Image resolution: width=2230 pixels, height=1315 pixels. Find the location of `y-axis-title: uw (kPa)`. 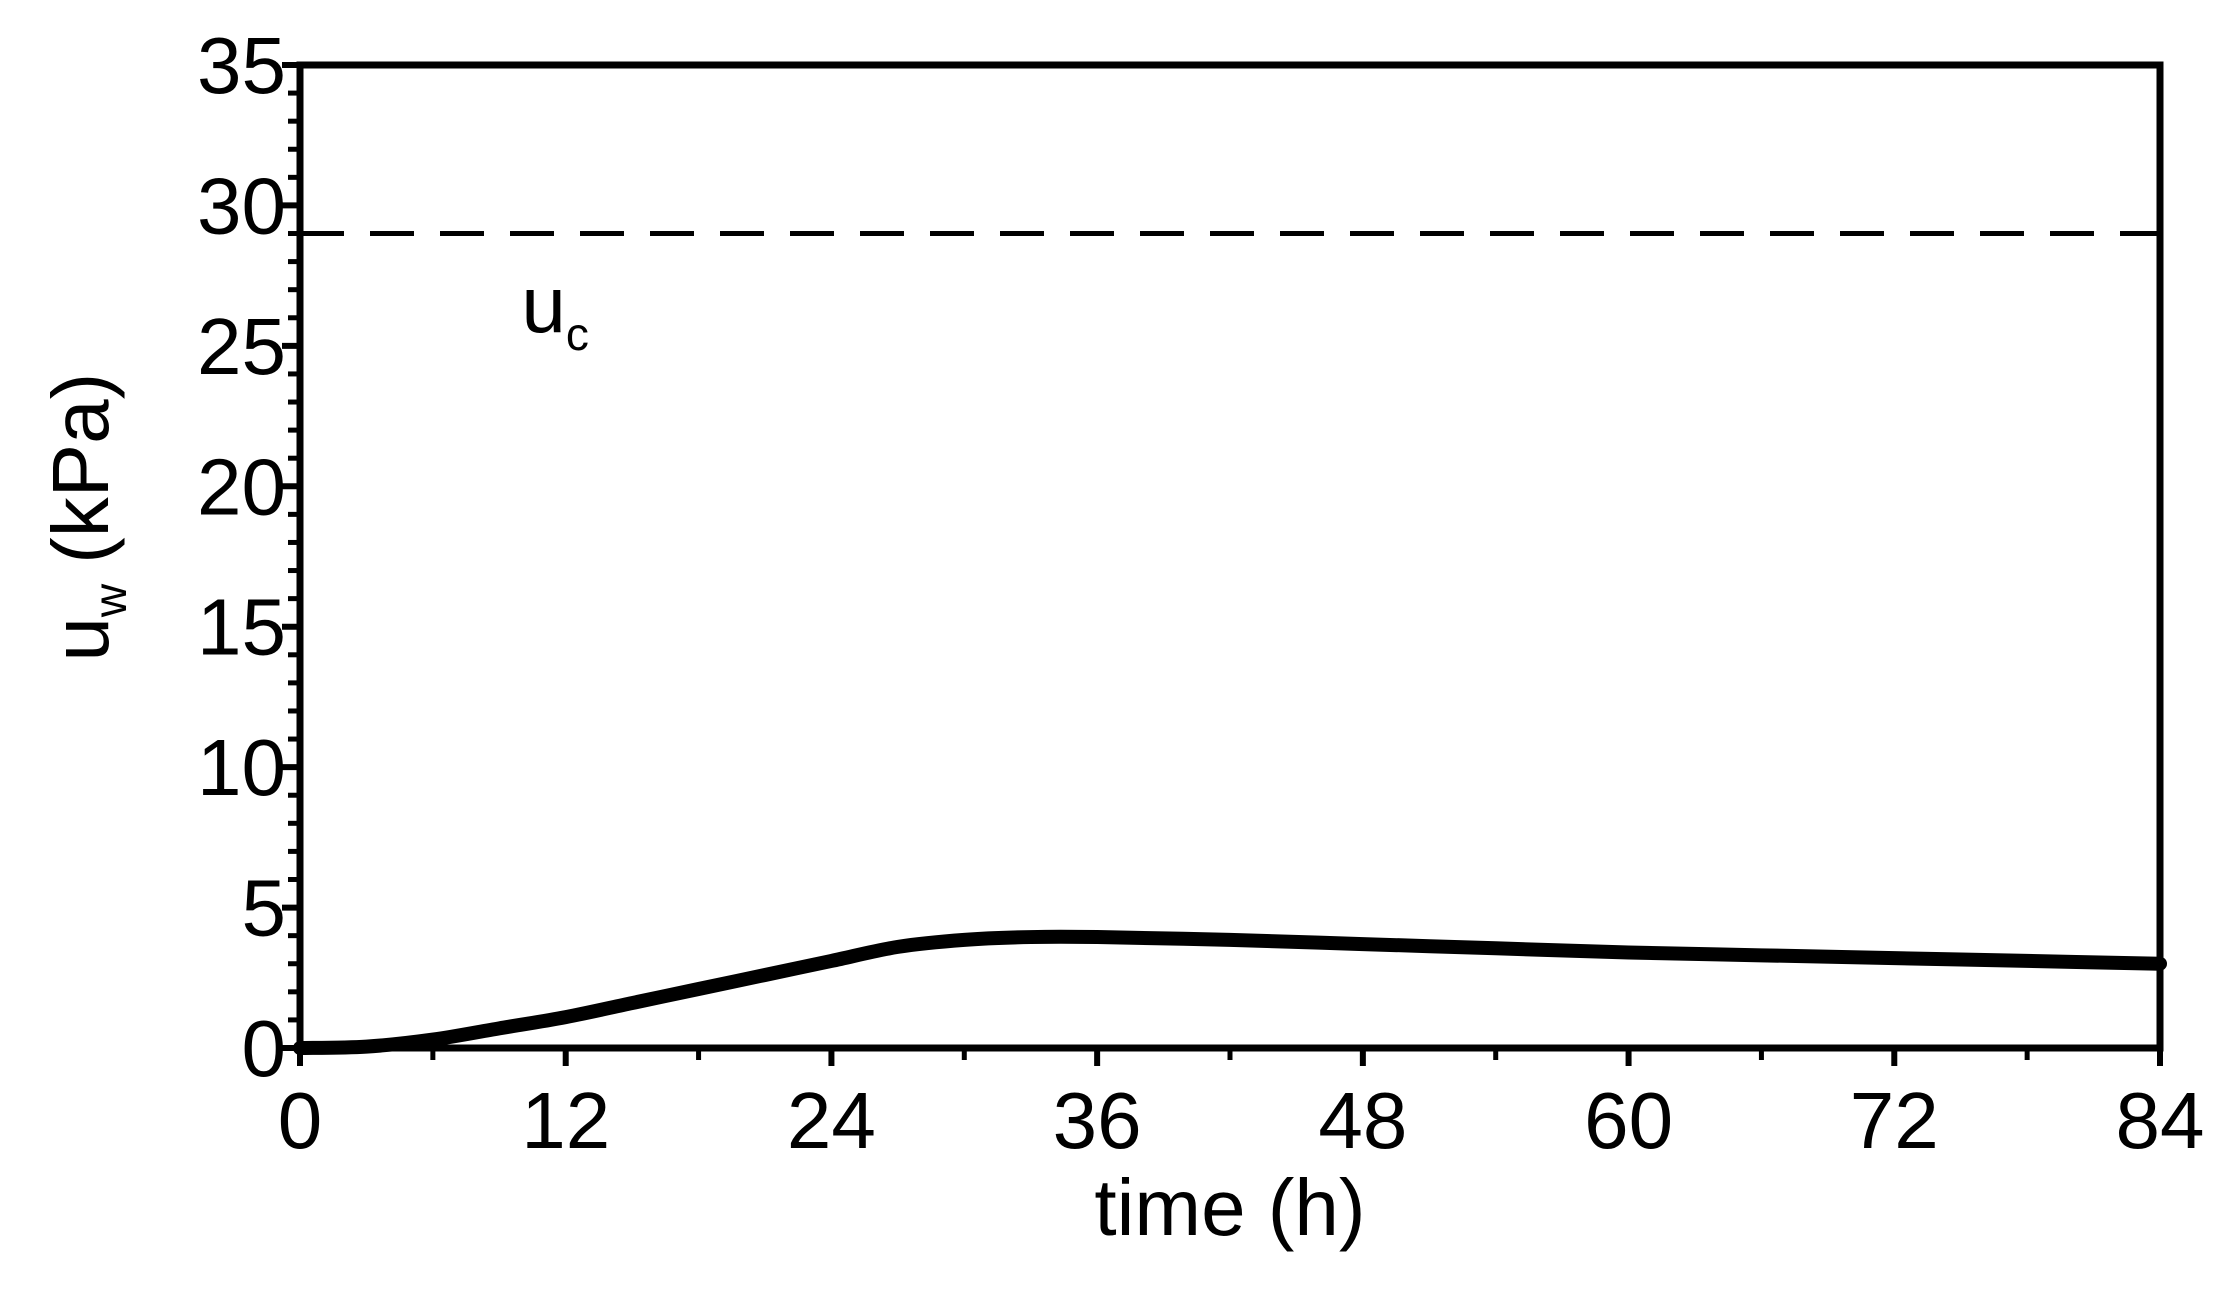

y-axis-title: uw (kPa) is located at coordinates (86, 517).